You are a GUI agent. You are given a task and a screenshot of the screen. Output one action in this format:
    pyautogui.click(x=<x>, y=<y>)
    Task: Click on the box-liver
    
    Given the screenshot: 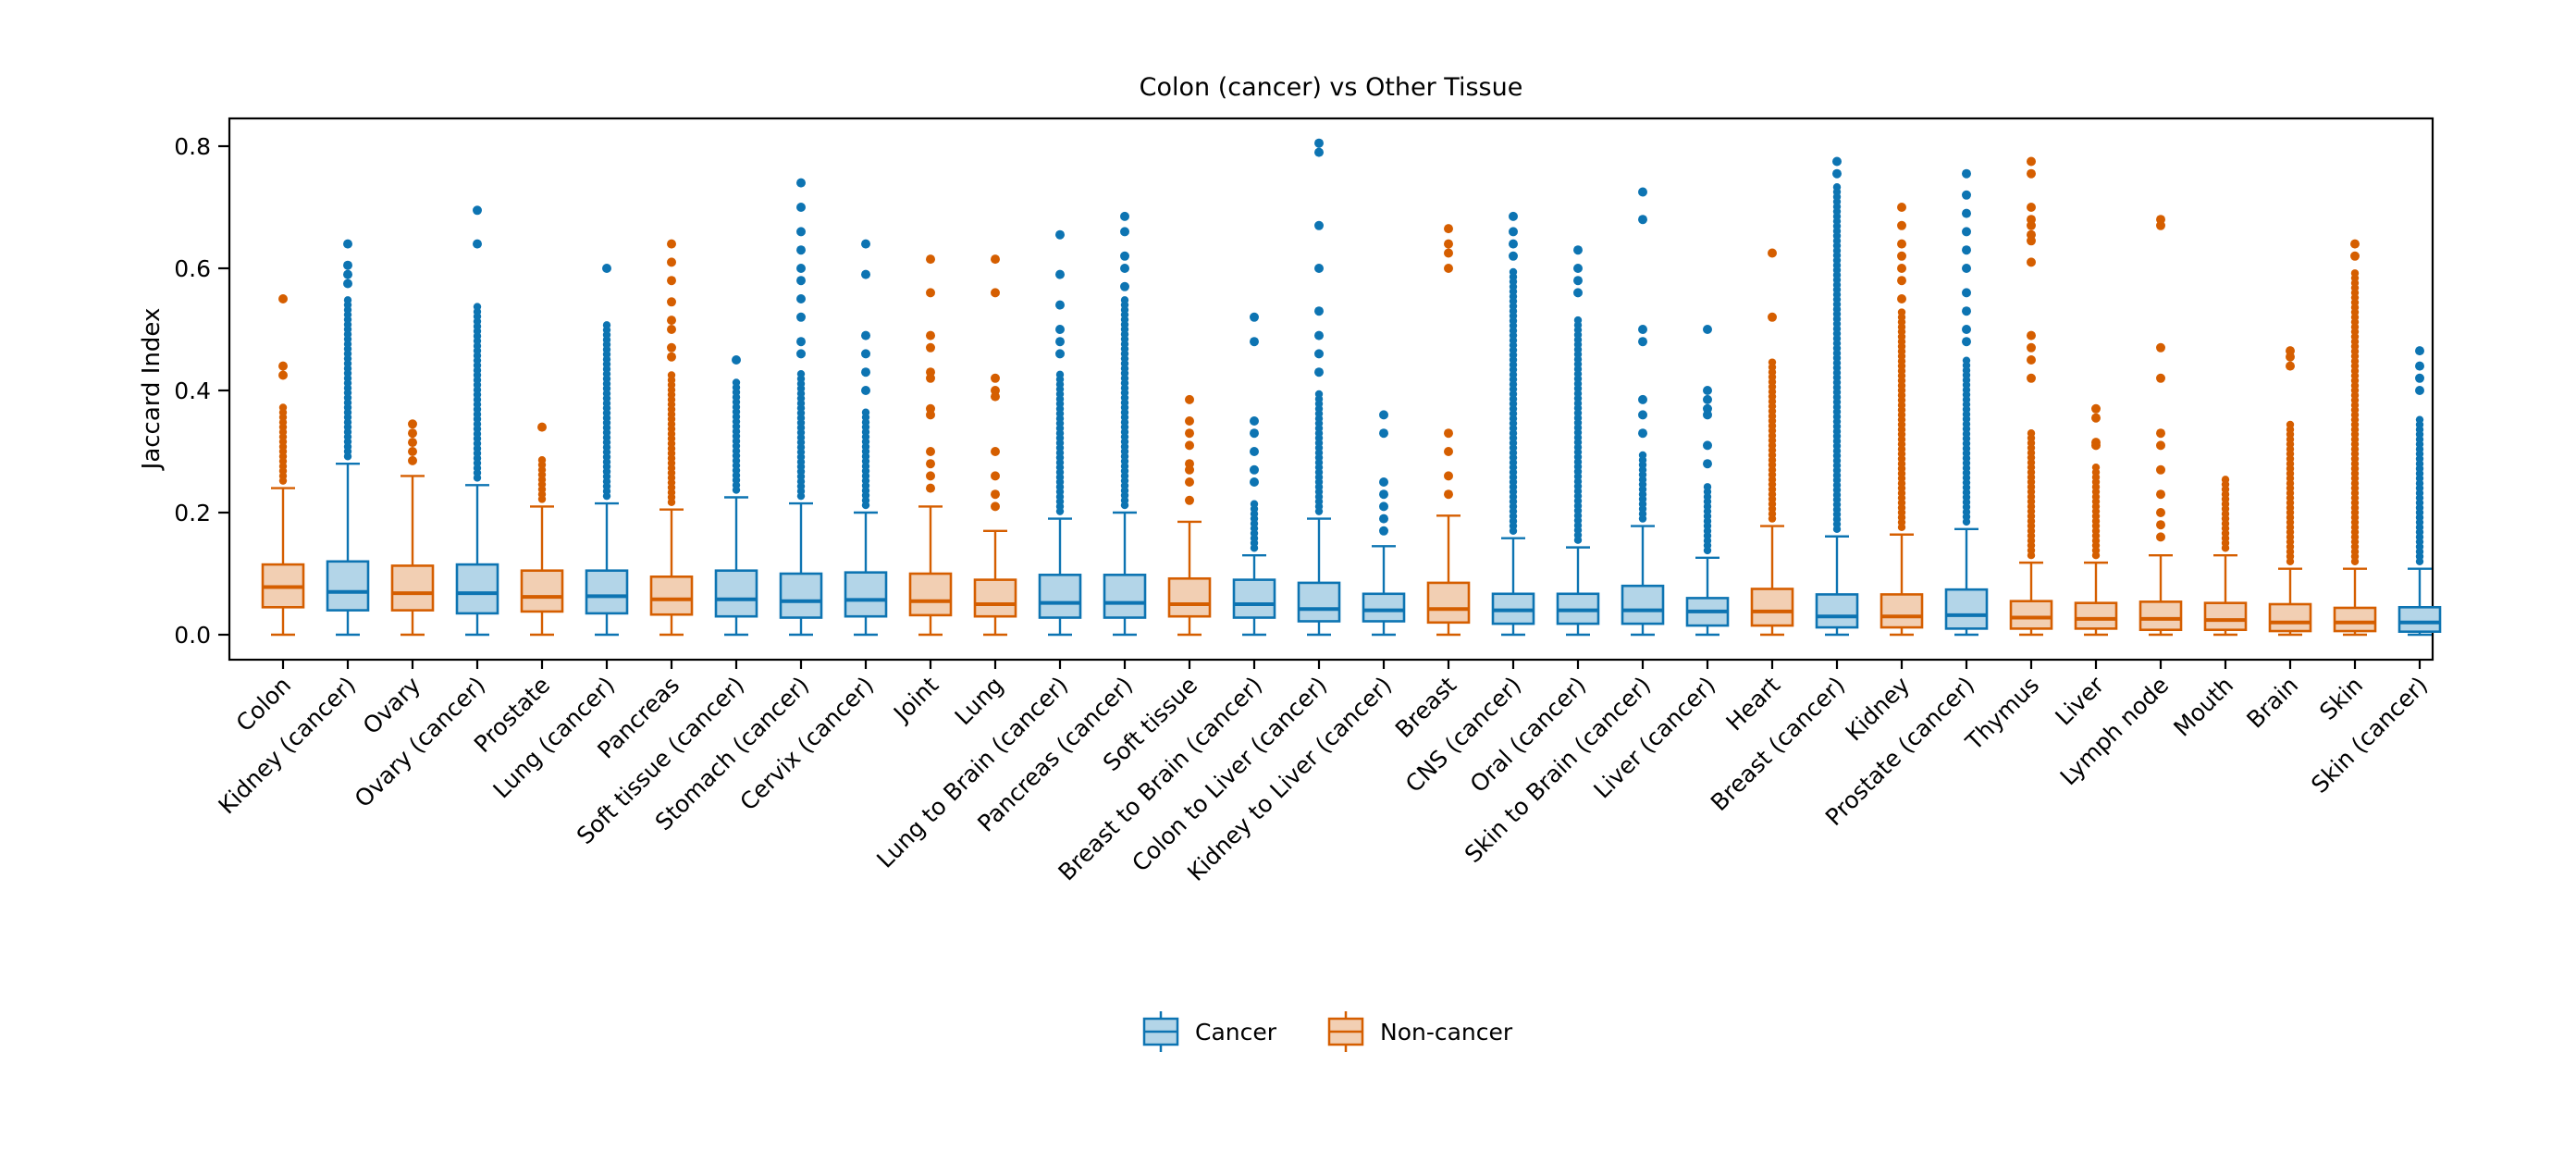 What is the action you would take?
    pyautogui.click(x=2096, y=616)
    